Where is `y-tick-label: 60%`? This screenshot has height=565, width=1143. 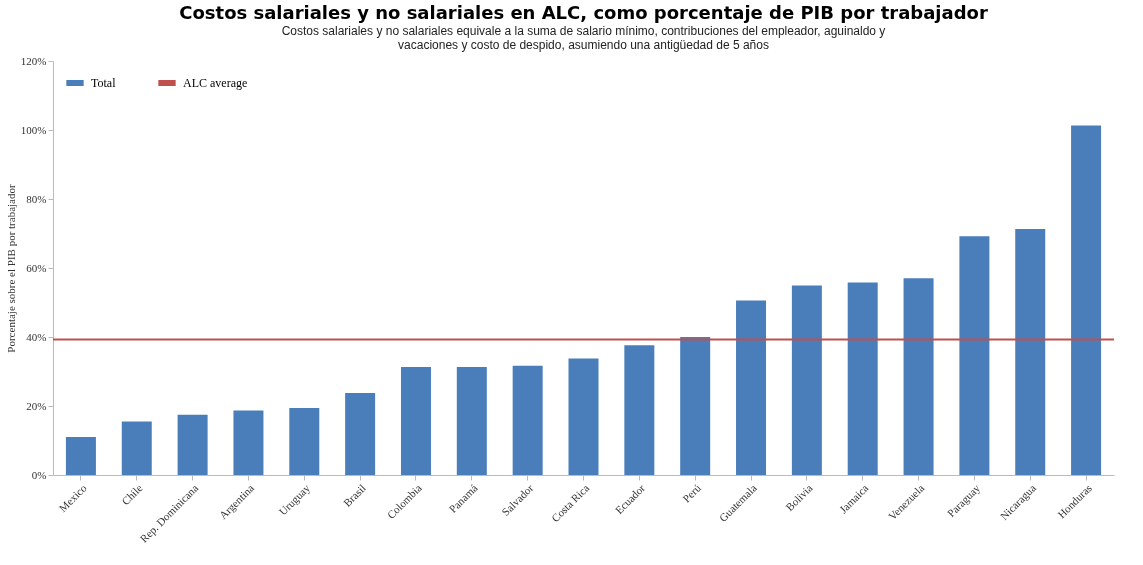
y-tick-label: 60% is located at coordinates (36, 267).